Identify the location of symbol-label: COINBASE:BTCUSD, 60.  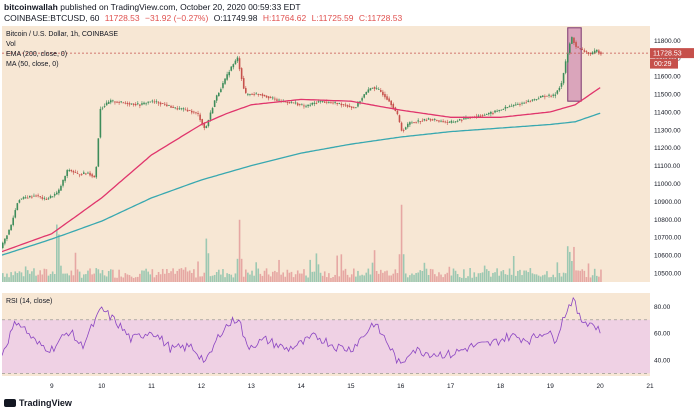
(52, 18).